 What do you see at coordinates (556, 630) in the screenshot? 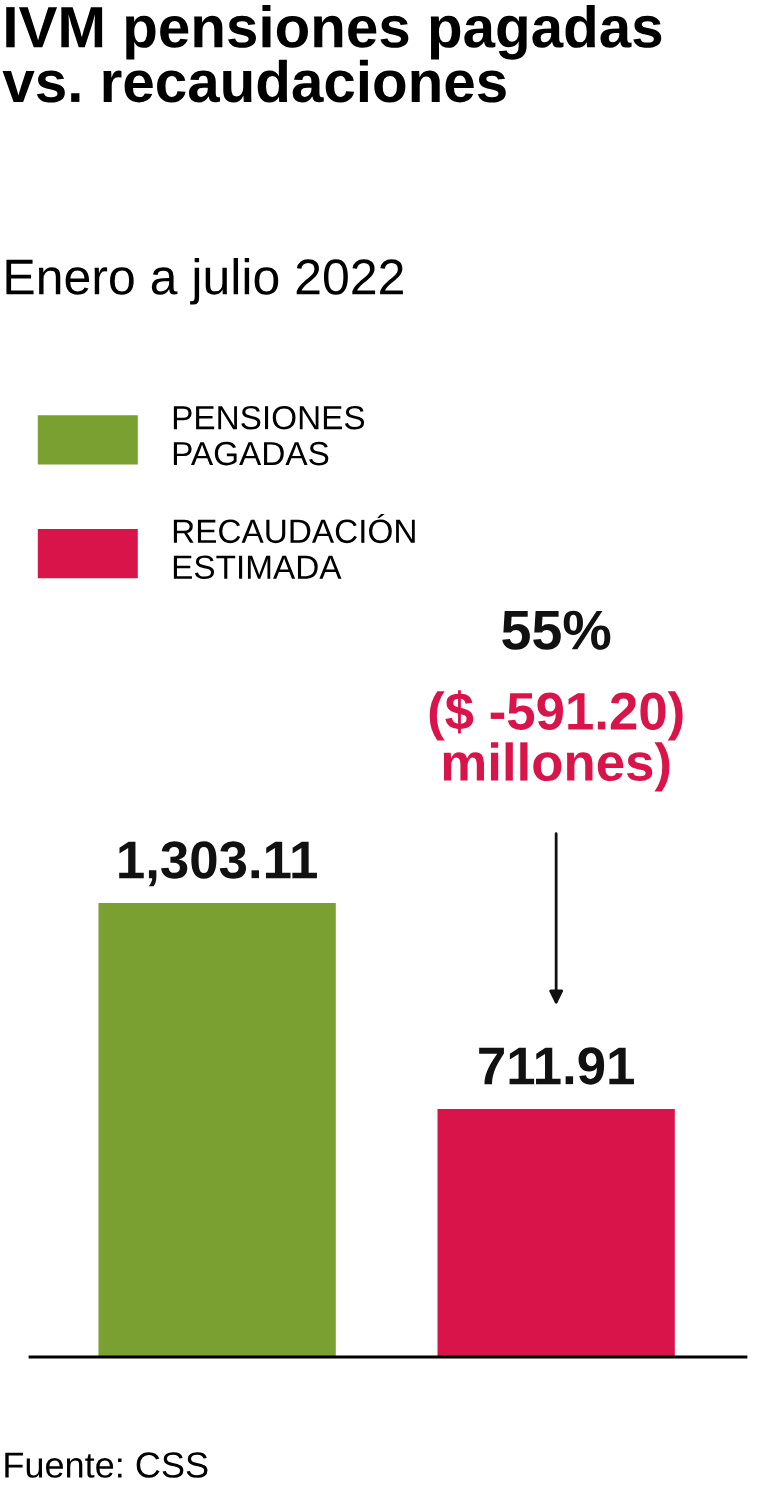
I see `text: 55%` at bounding box center [556, 630].